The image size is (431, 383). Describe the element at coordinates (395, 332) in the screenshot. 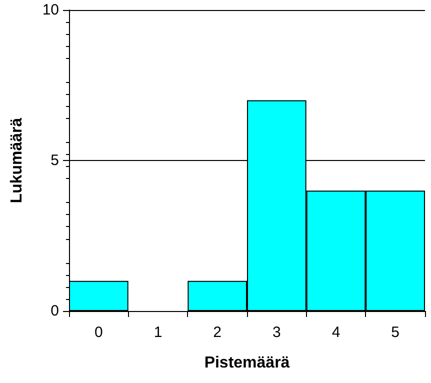

I see `x-tick-label: 5` at that location.